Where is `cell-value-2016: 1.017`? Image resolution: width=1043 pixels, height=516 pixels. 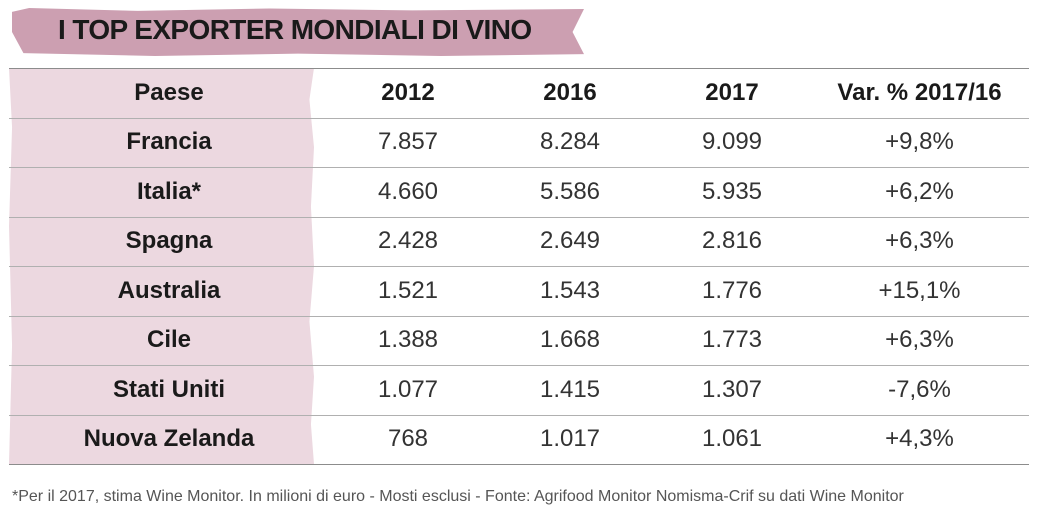
cell-value-2016: 1.017 is located at coordinates (570, 438).